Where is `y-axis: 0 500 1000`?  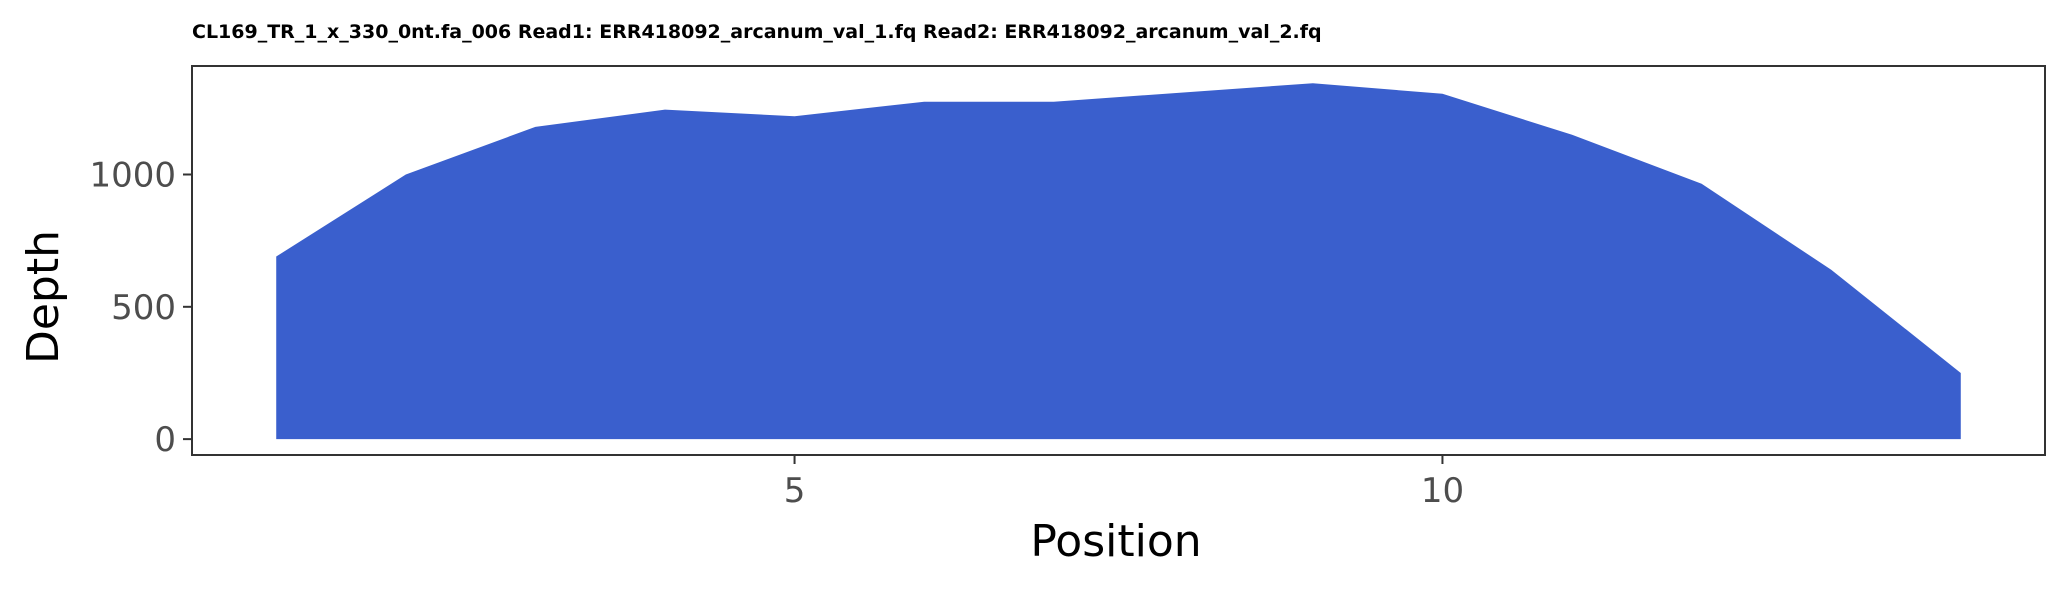 y-axis: 0 500 1000 is located at coordinates (140, 307).